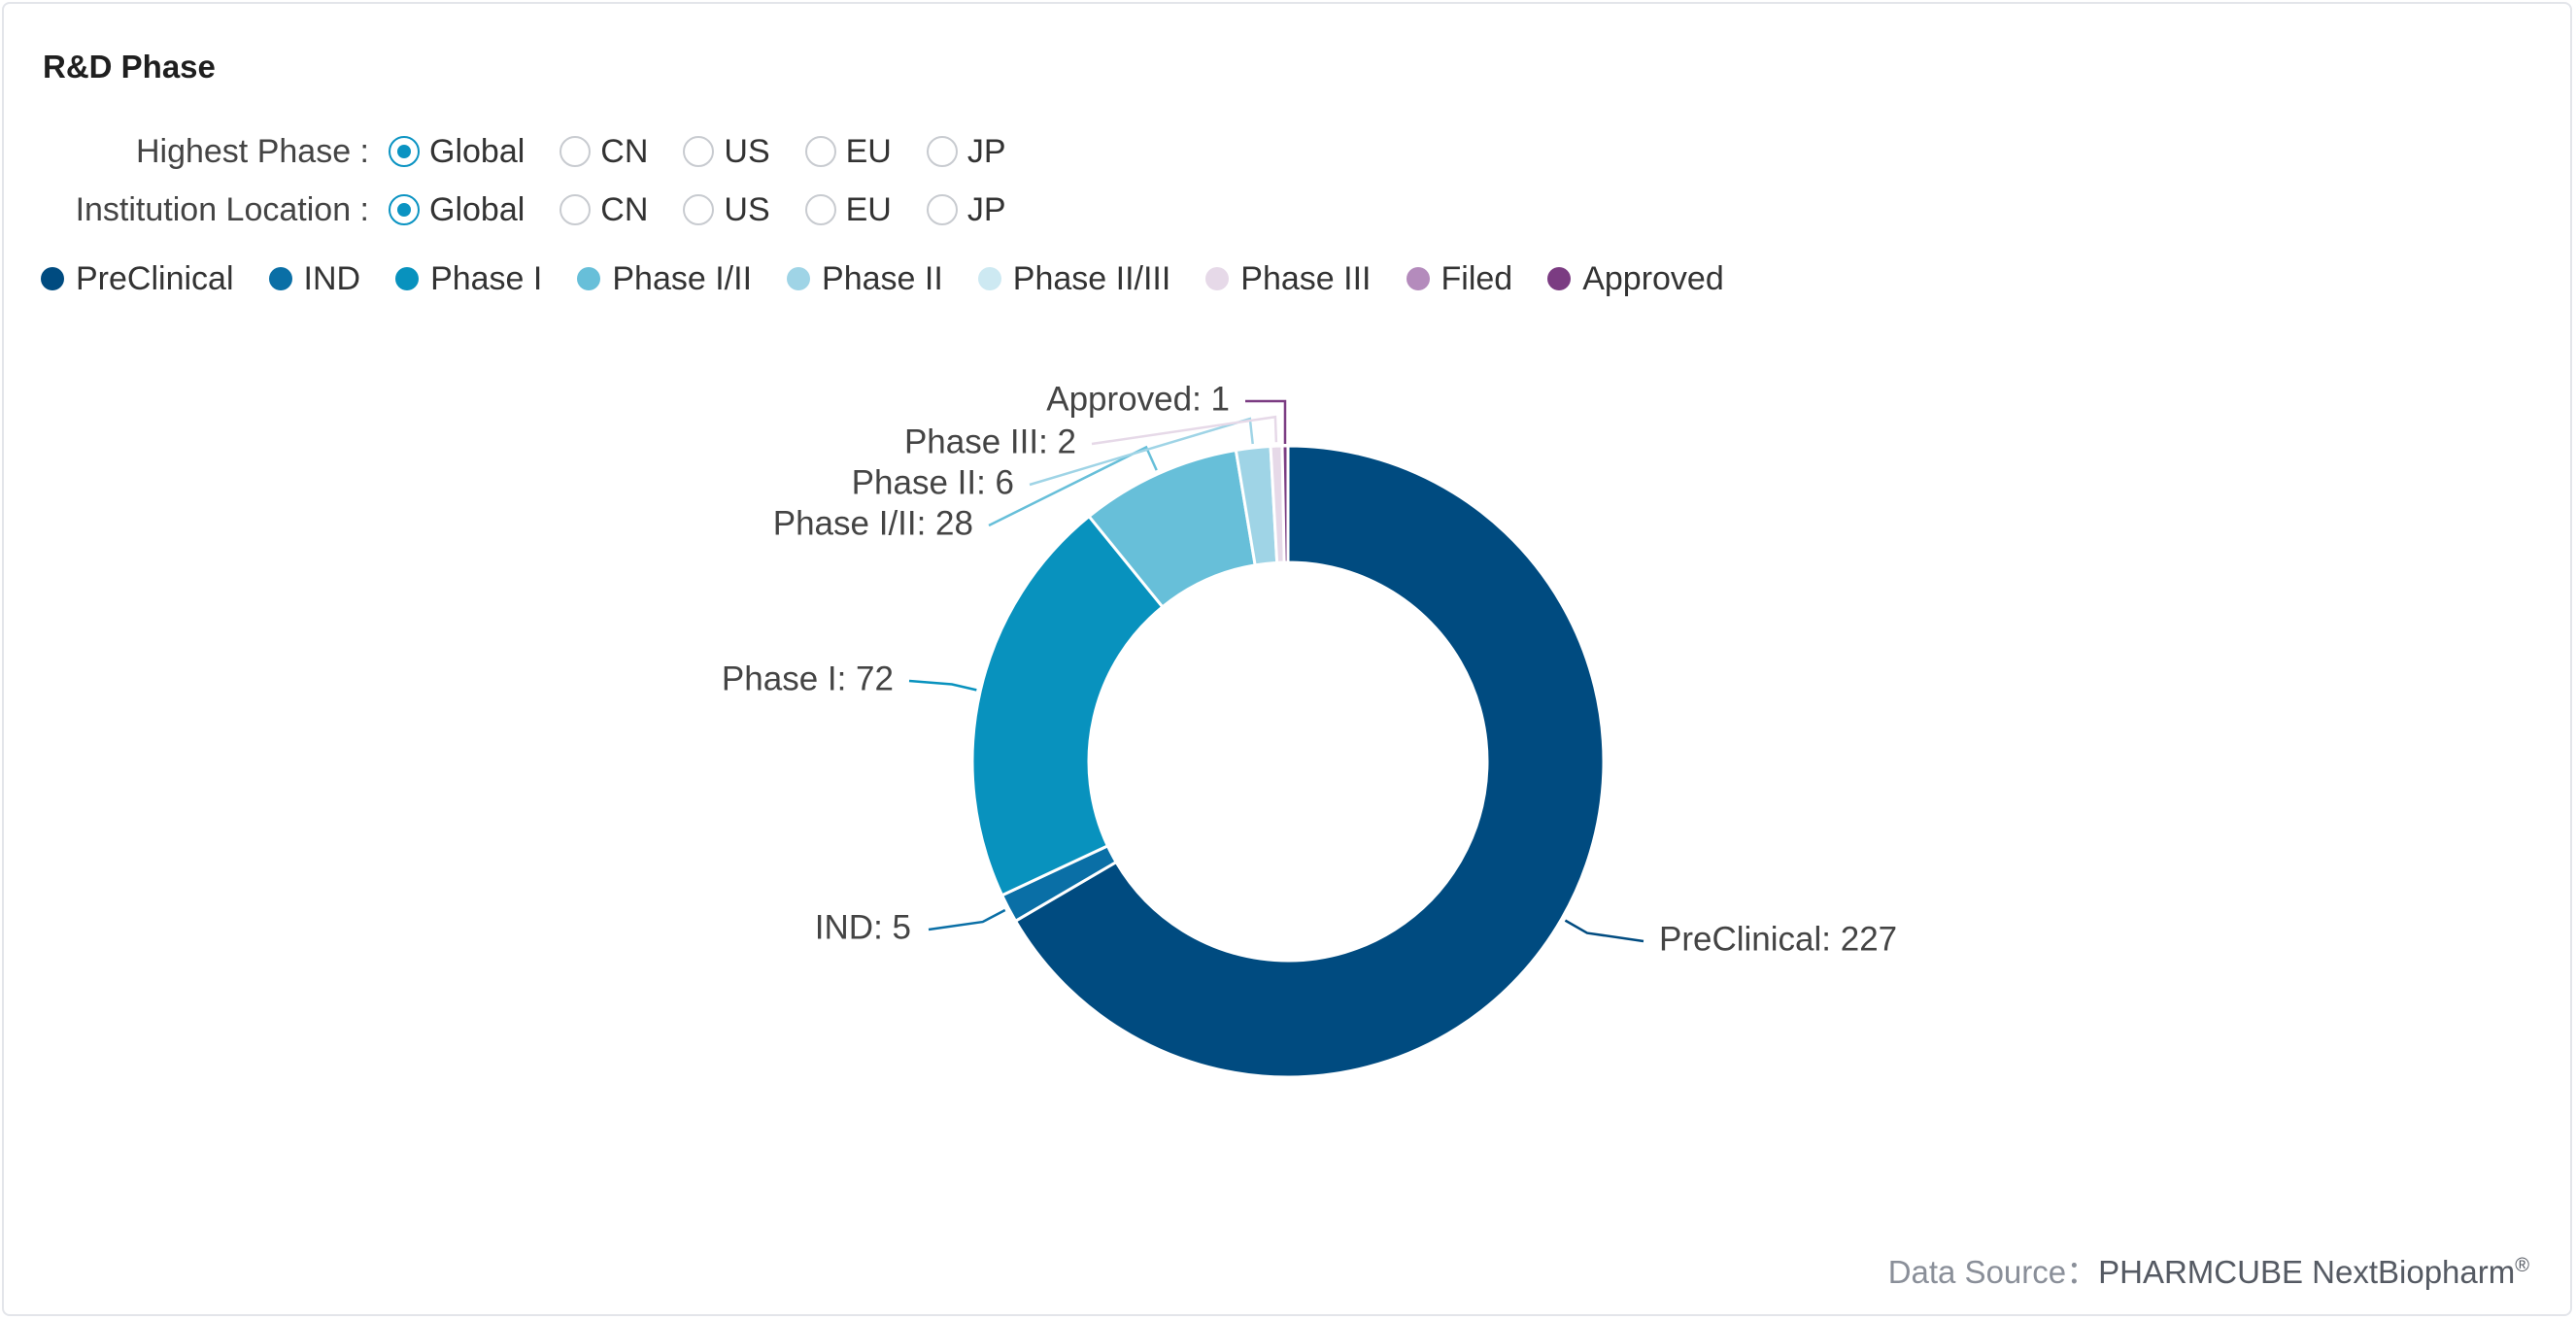  What do you see at coordinates (486, 278) in the screenshot?
I see `legend-label: Phase I` at bounding box center [486, 278].